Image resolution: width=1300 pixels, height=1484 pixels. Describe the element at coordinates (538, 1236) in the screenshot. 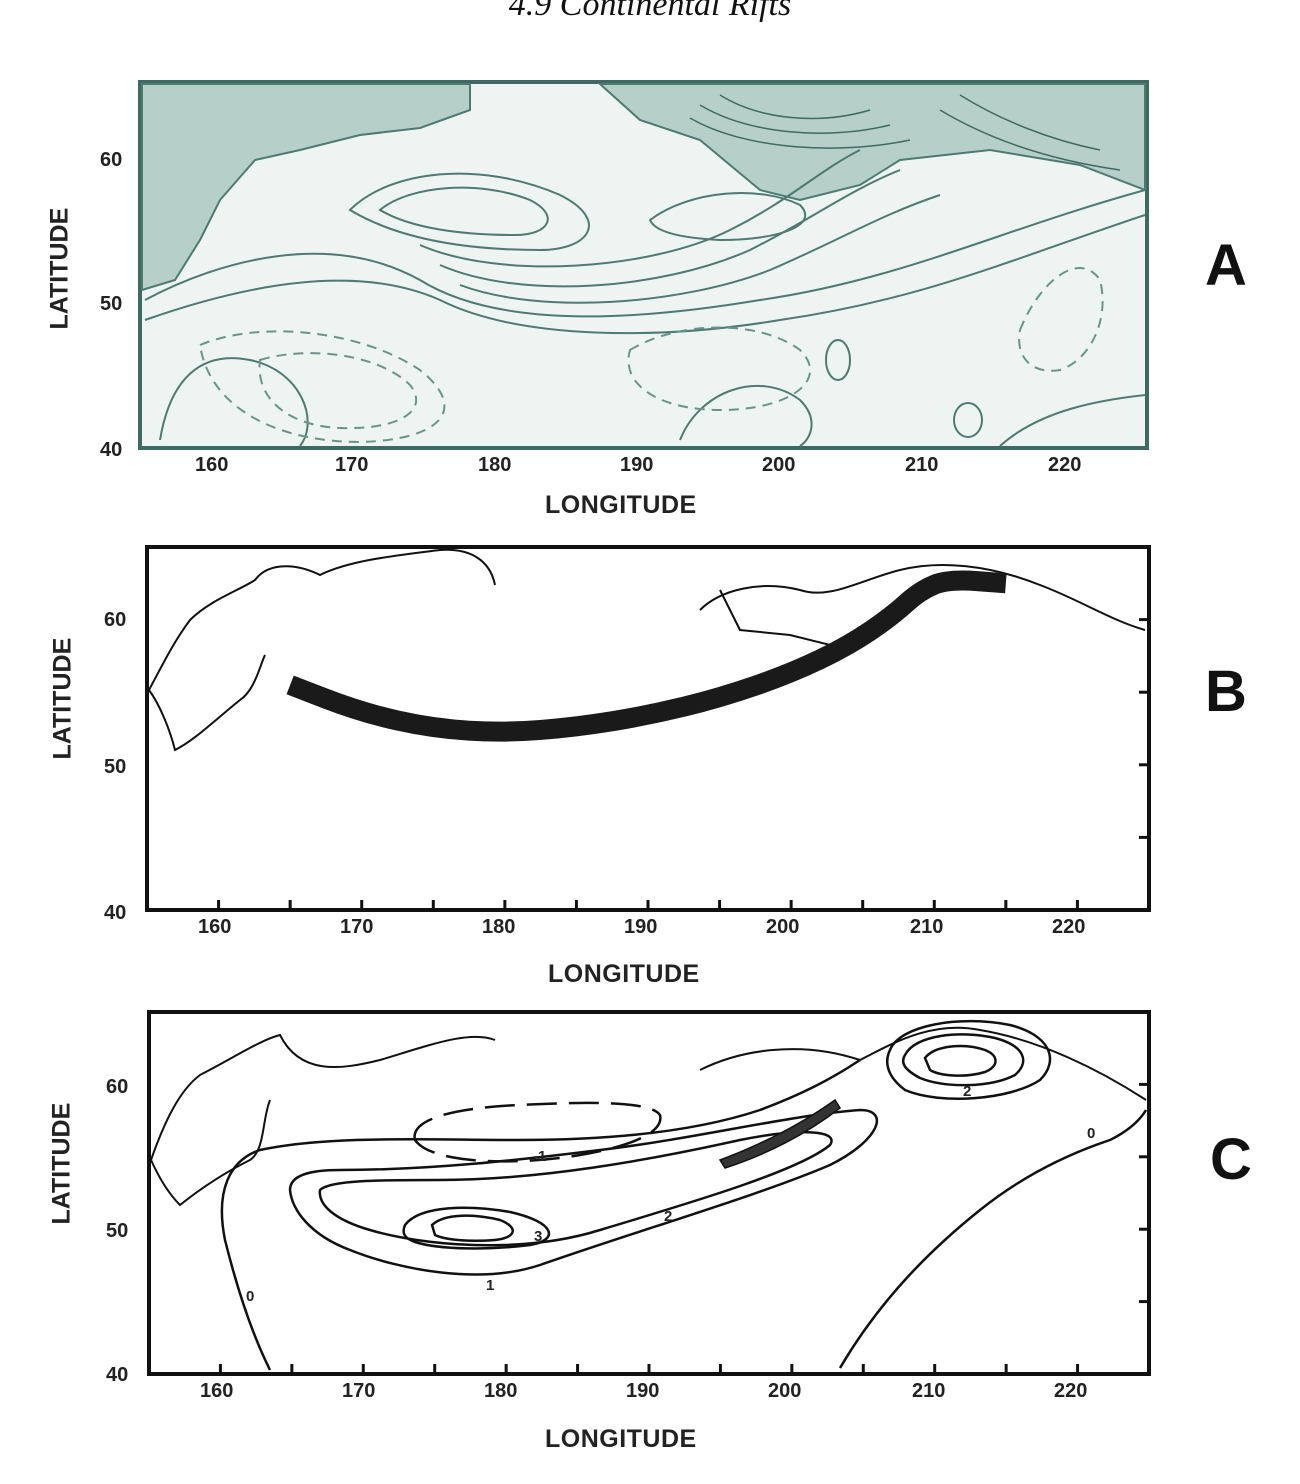

I see `contour-label: 3` at that location.